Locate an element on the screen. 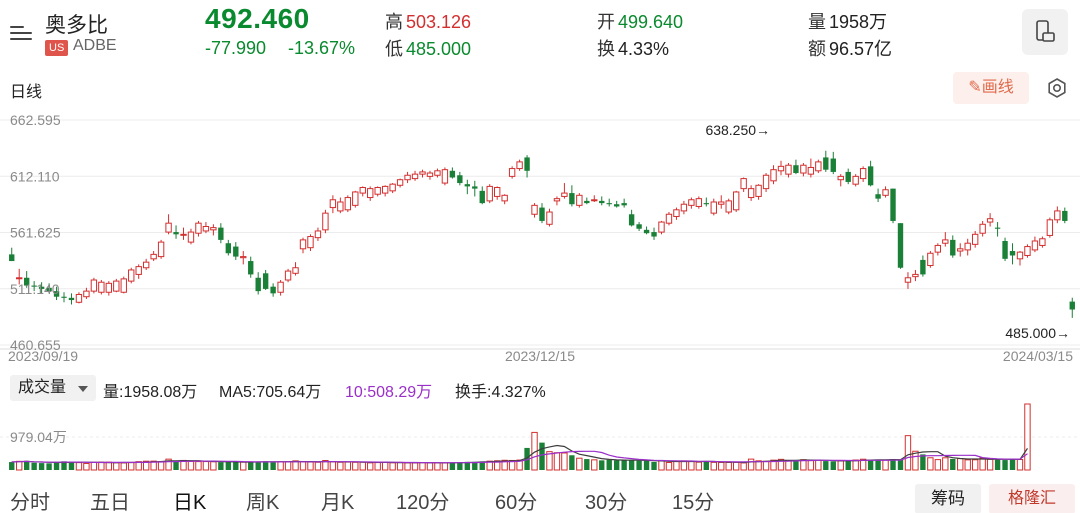 The height and width of the screenshot is (513, 1080). market-badge: US is located at coordinates (57, 48).